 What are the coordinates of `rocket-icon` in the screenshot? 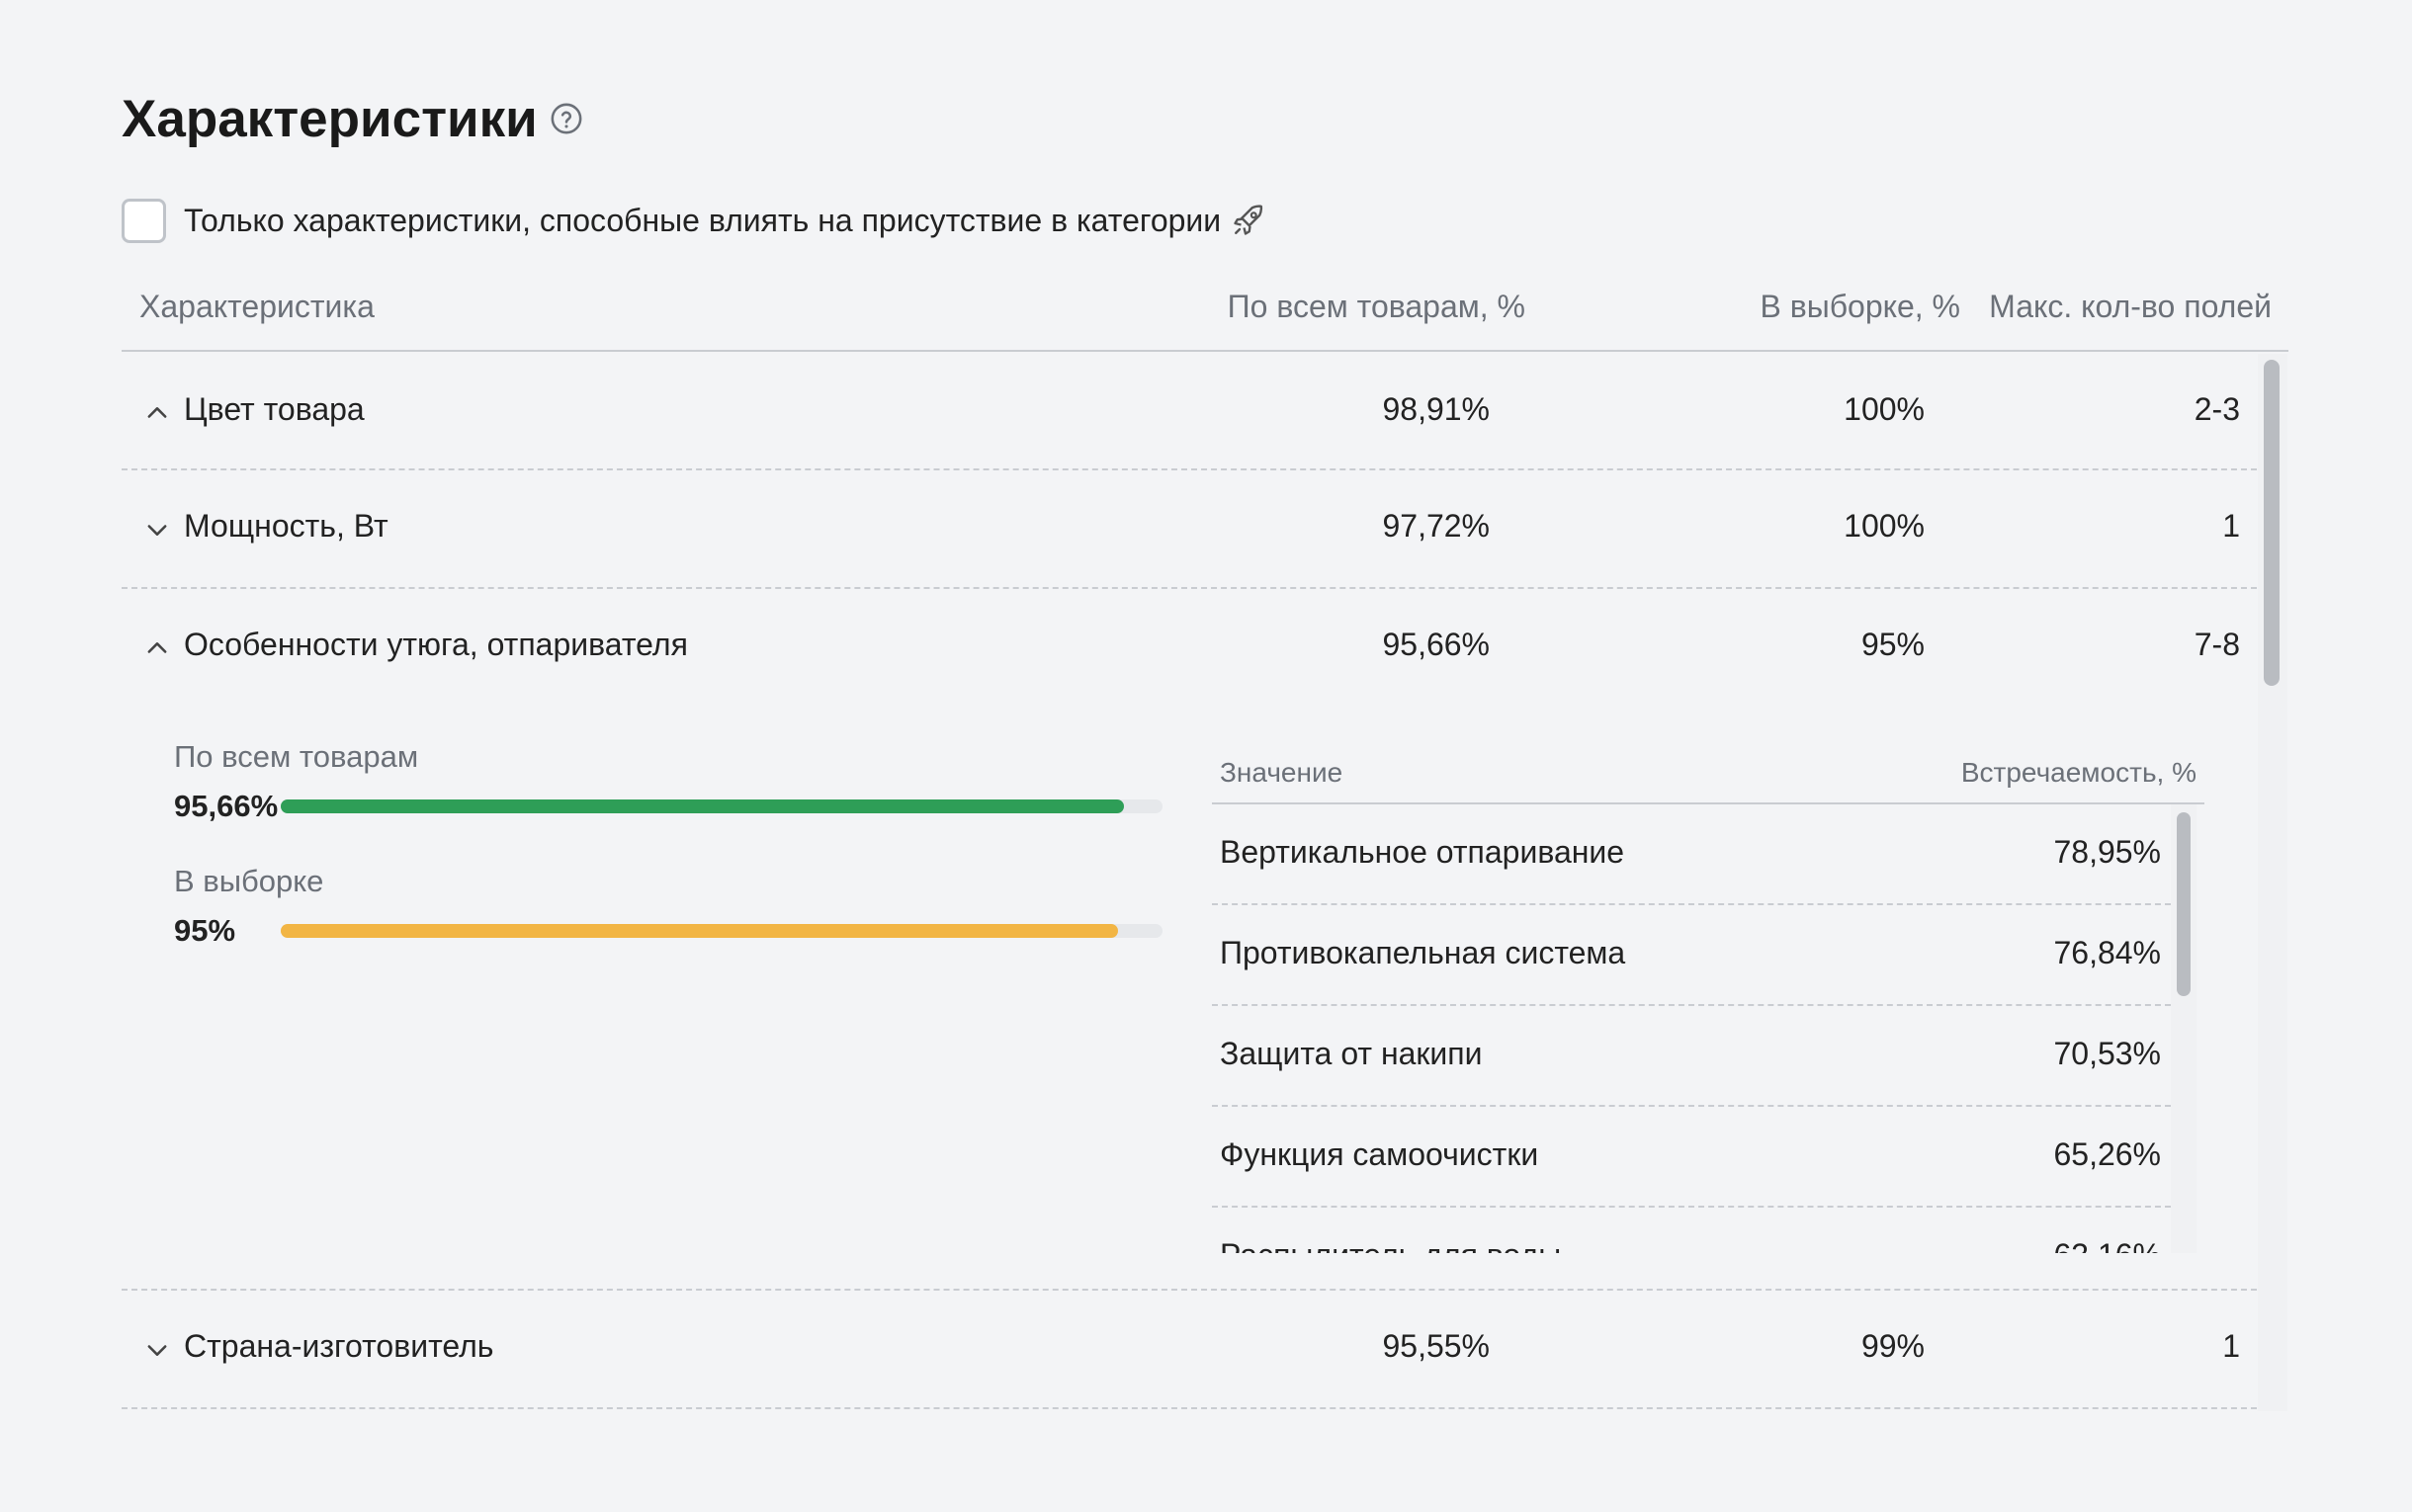 It's located at (1249, 220).